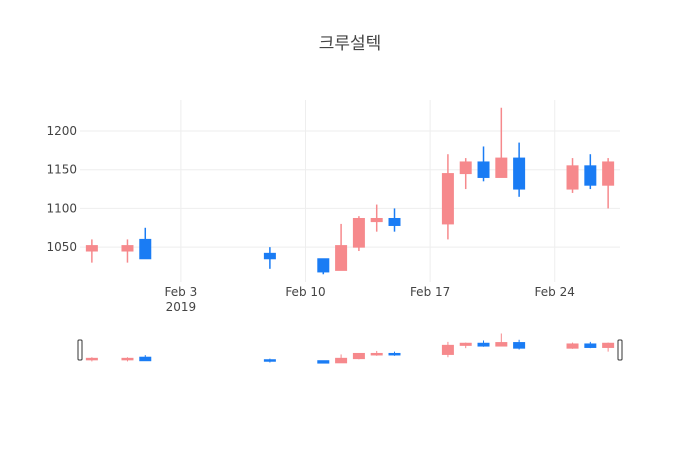 The height and width of the screenshot is (450, 700). What do you see at coordinates (61, 170) in the screenshot?
I see `y-tick-label: 1150` at bounding box center [61, 170].